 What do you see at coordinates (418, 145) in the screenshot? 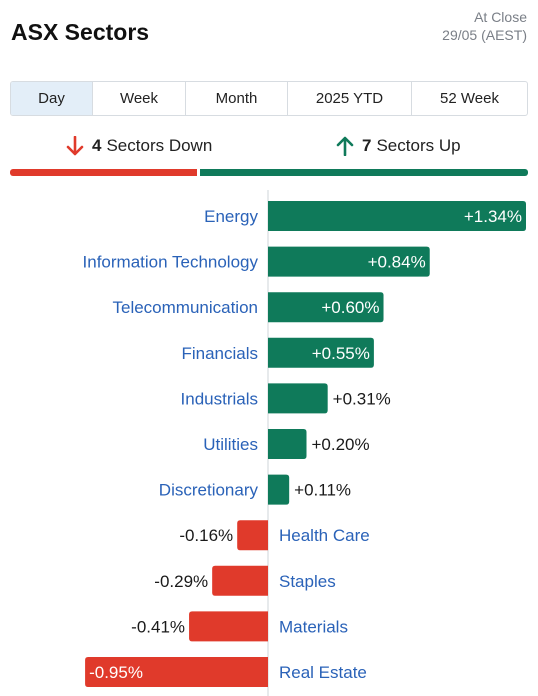
I see `sectors-up-label: Sectors Up` at bounding box center [418, 145].